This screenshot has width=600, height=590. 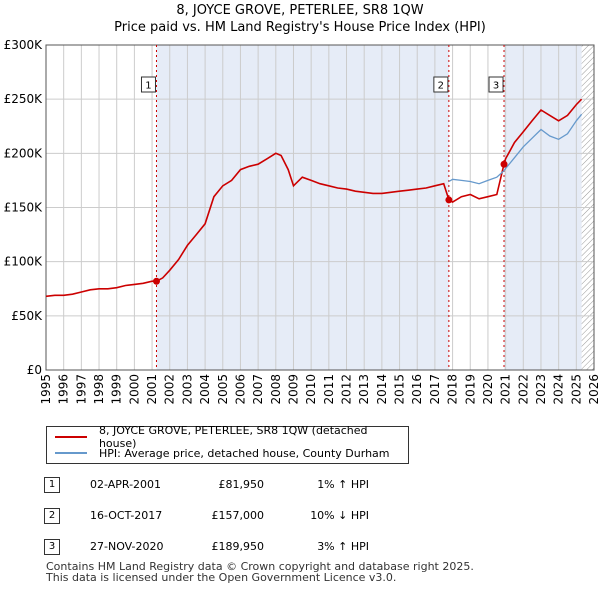 What do you see at coordinates (470, 389) in the screenshot?
I see `x-tick-label: 2019` at bounding box center [470, 389].